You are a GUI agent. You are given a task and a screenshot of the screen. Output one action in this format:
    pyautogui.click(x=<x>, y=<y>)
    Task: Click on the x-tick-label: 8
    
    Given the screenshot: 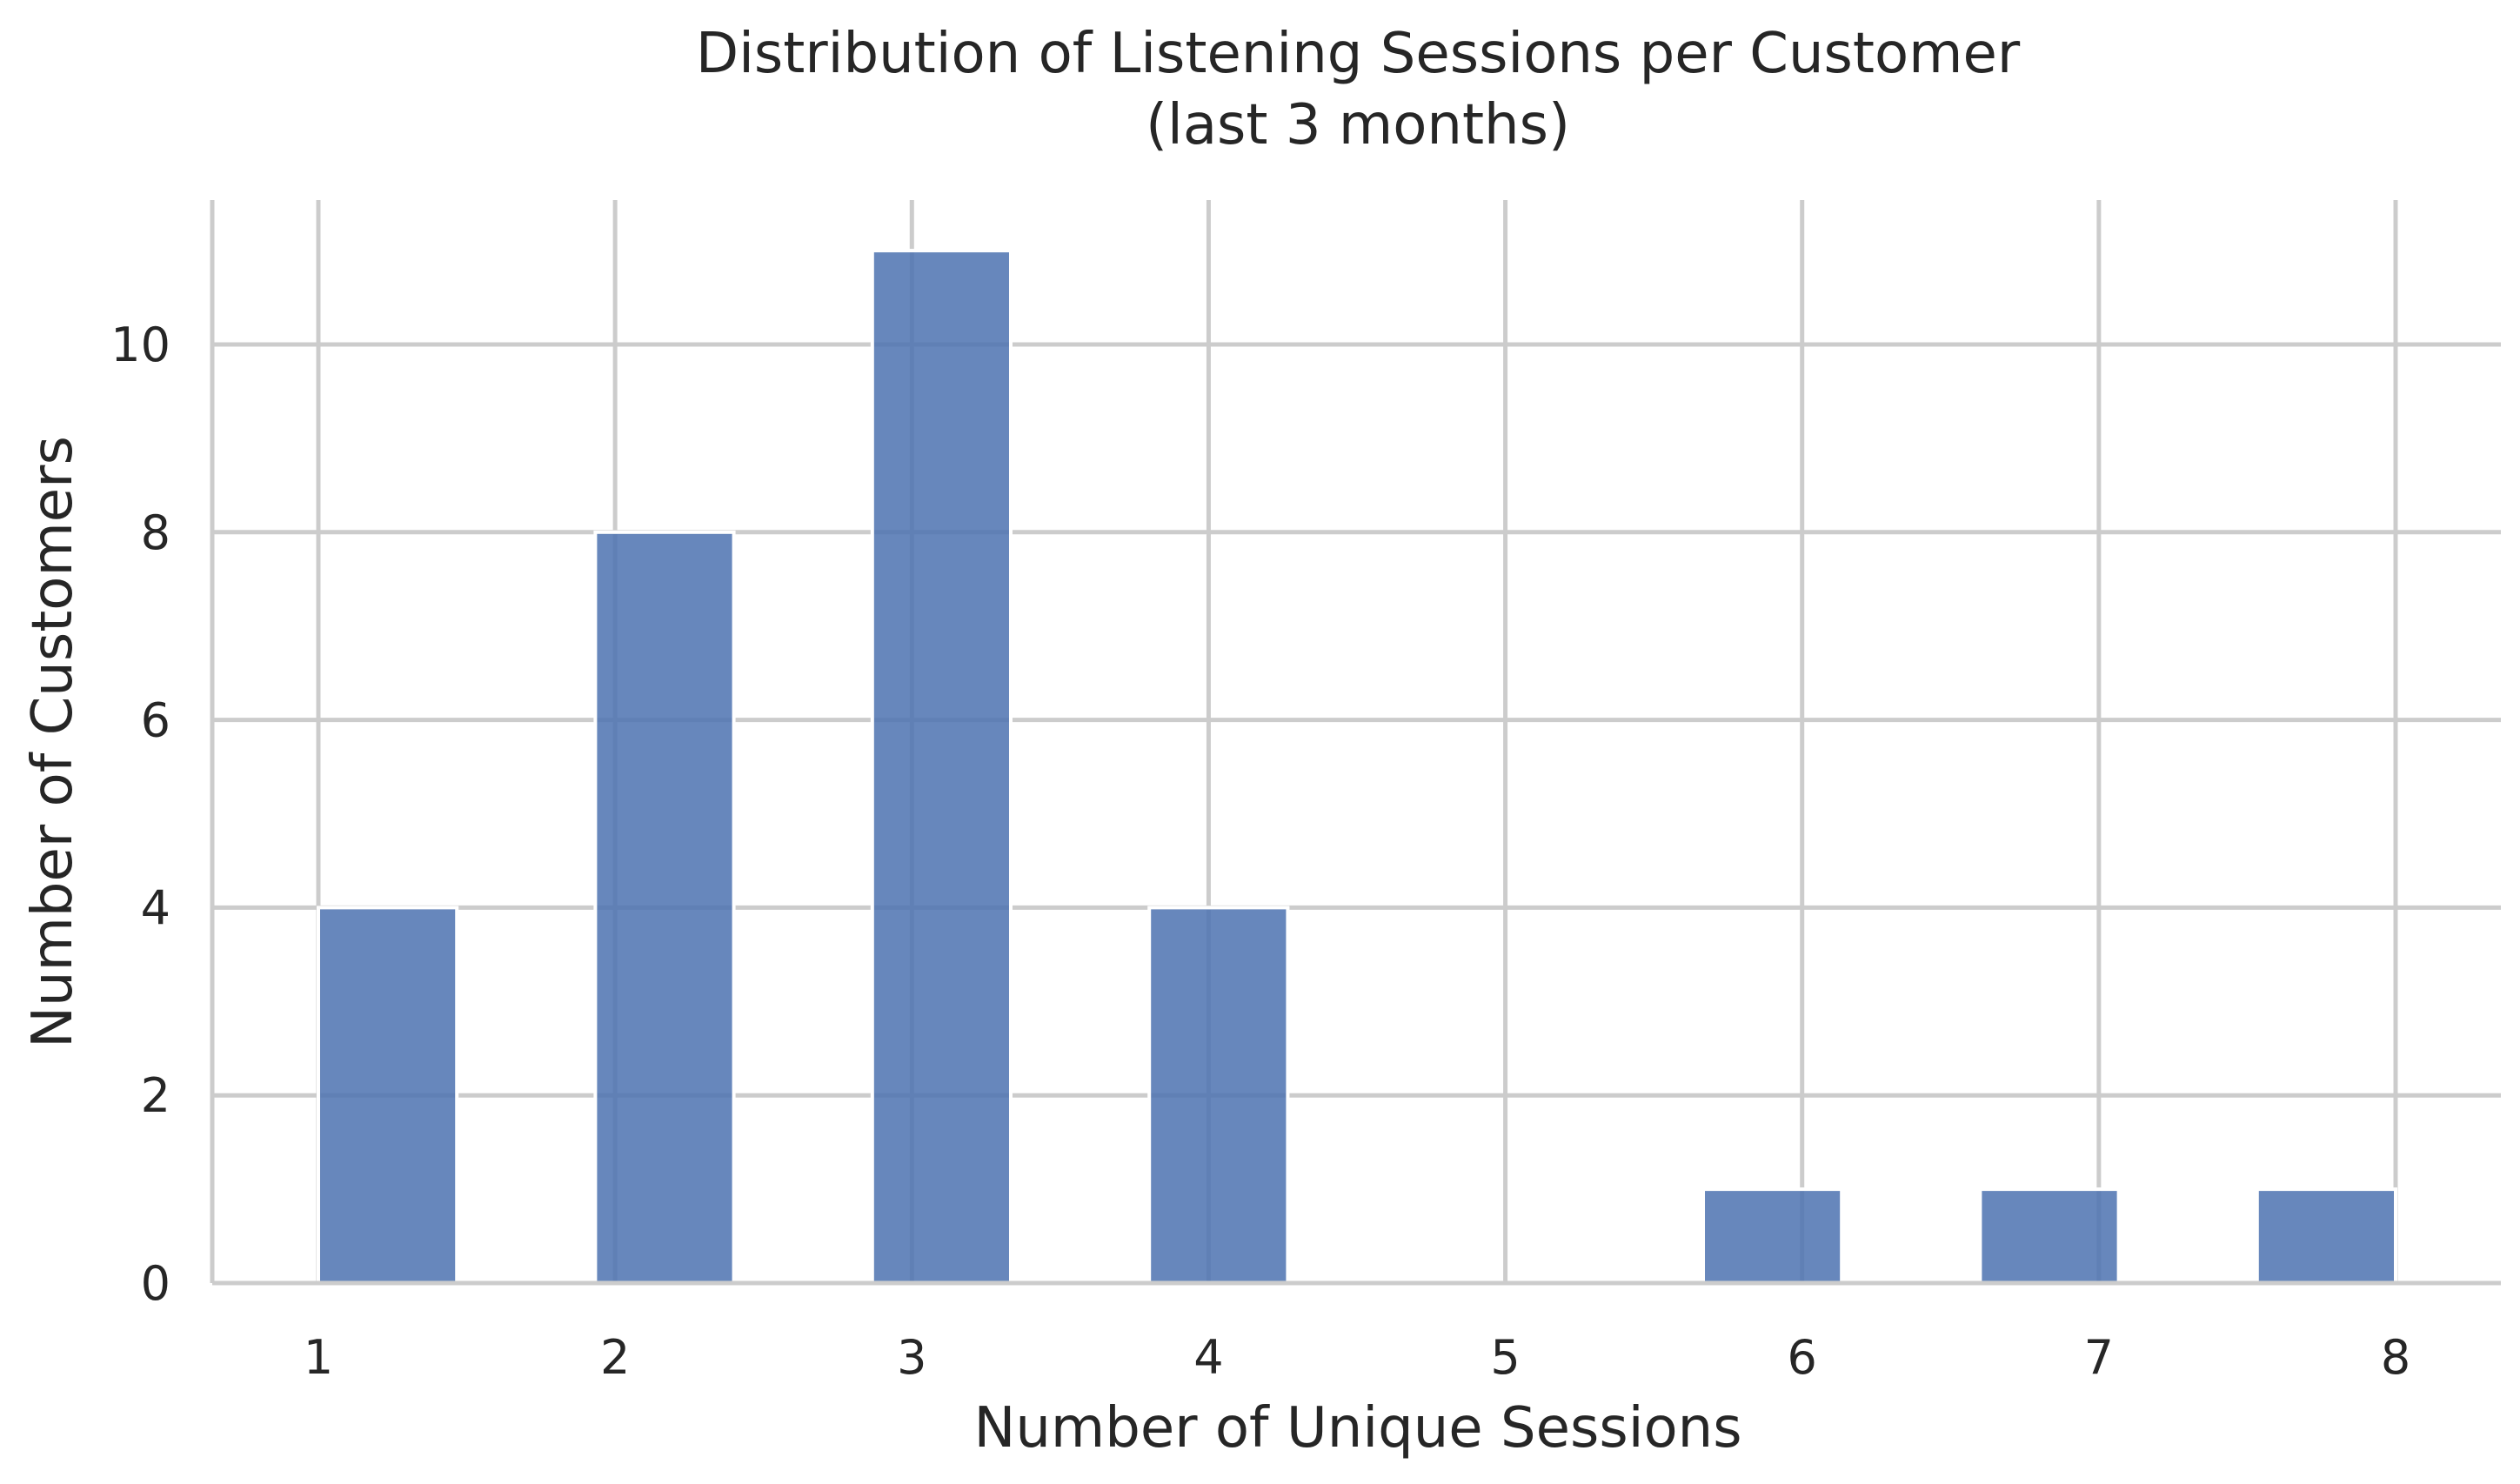 What is the action you would take?
    pyautogui.click(x=2395, y=1357)
    